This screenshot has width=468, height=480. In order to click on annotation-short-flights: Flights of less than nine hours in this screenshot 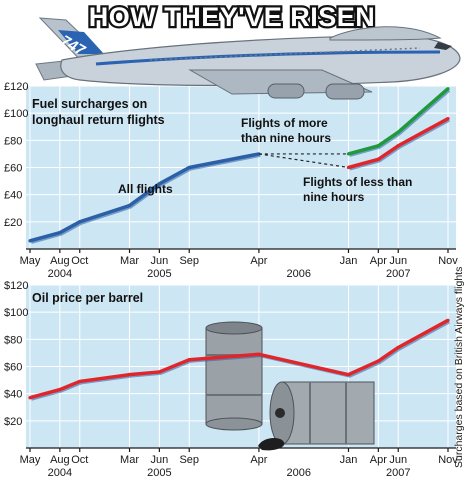, I will do `click(359, 189)`.